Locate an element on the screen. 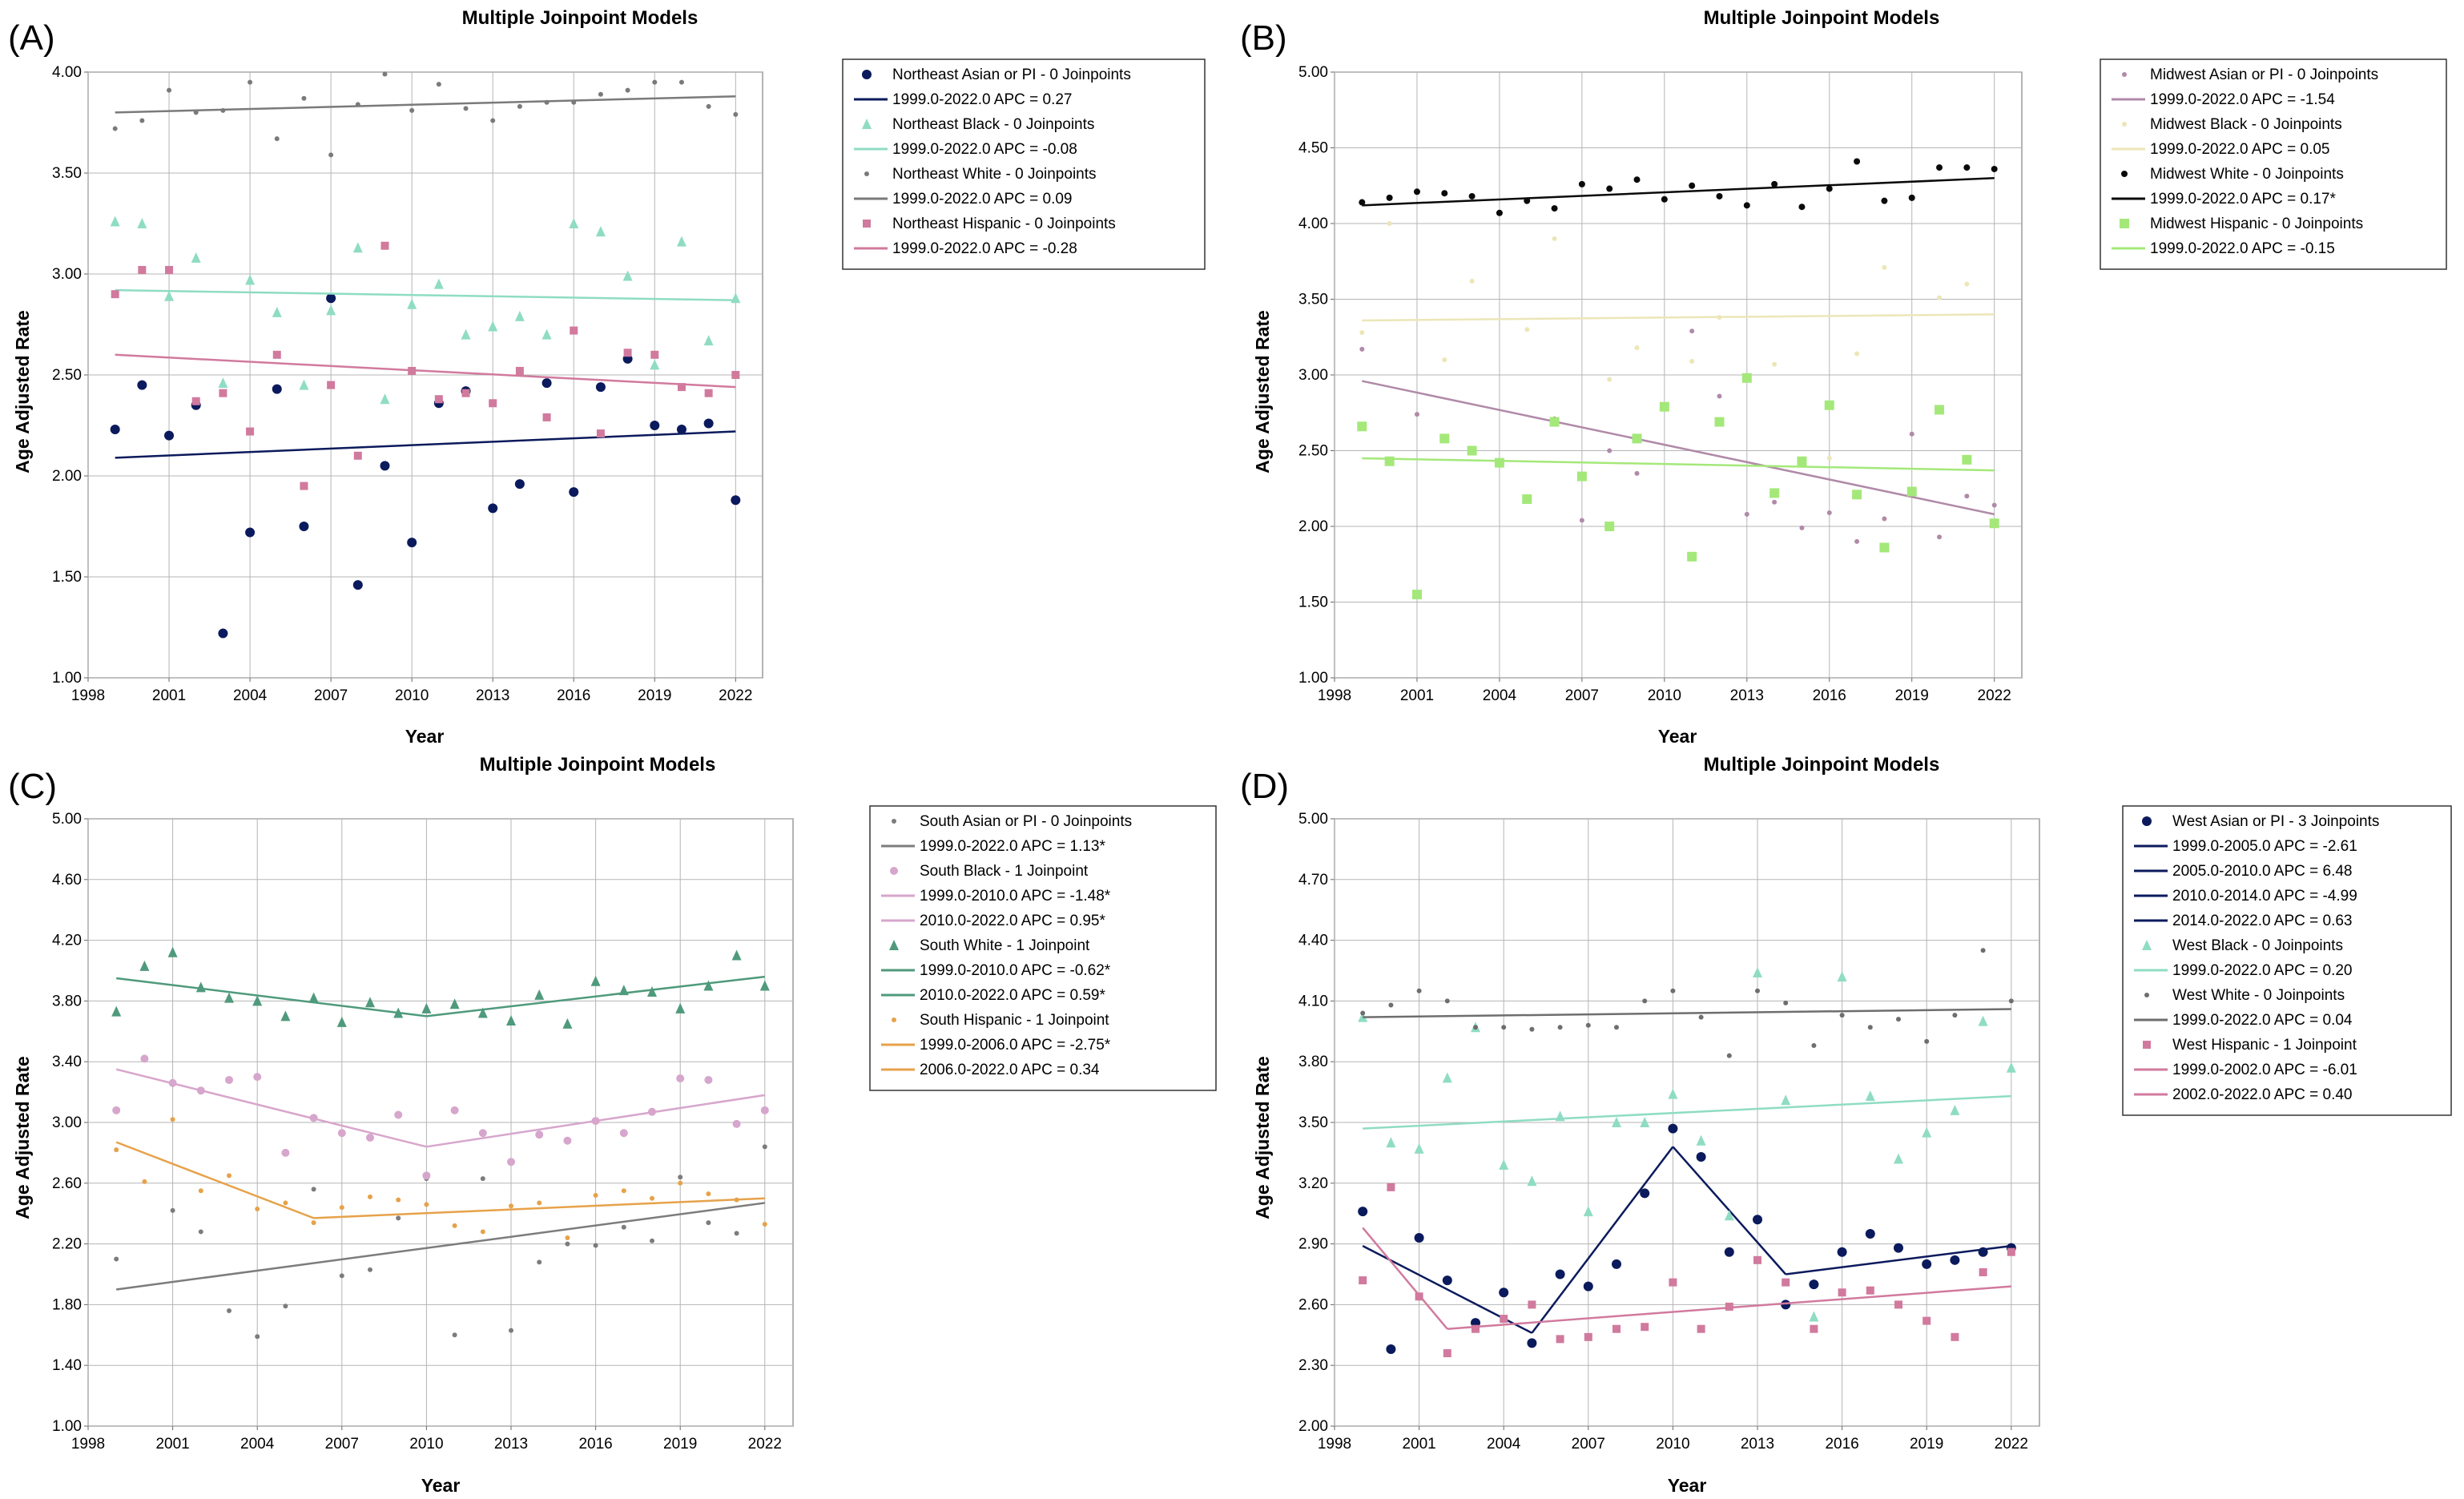 This screenshot has width=2464, height=1499. legend-series-label: Northeast Black - 0 Joinpoints is located at coordinates (993, 125).